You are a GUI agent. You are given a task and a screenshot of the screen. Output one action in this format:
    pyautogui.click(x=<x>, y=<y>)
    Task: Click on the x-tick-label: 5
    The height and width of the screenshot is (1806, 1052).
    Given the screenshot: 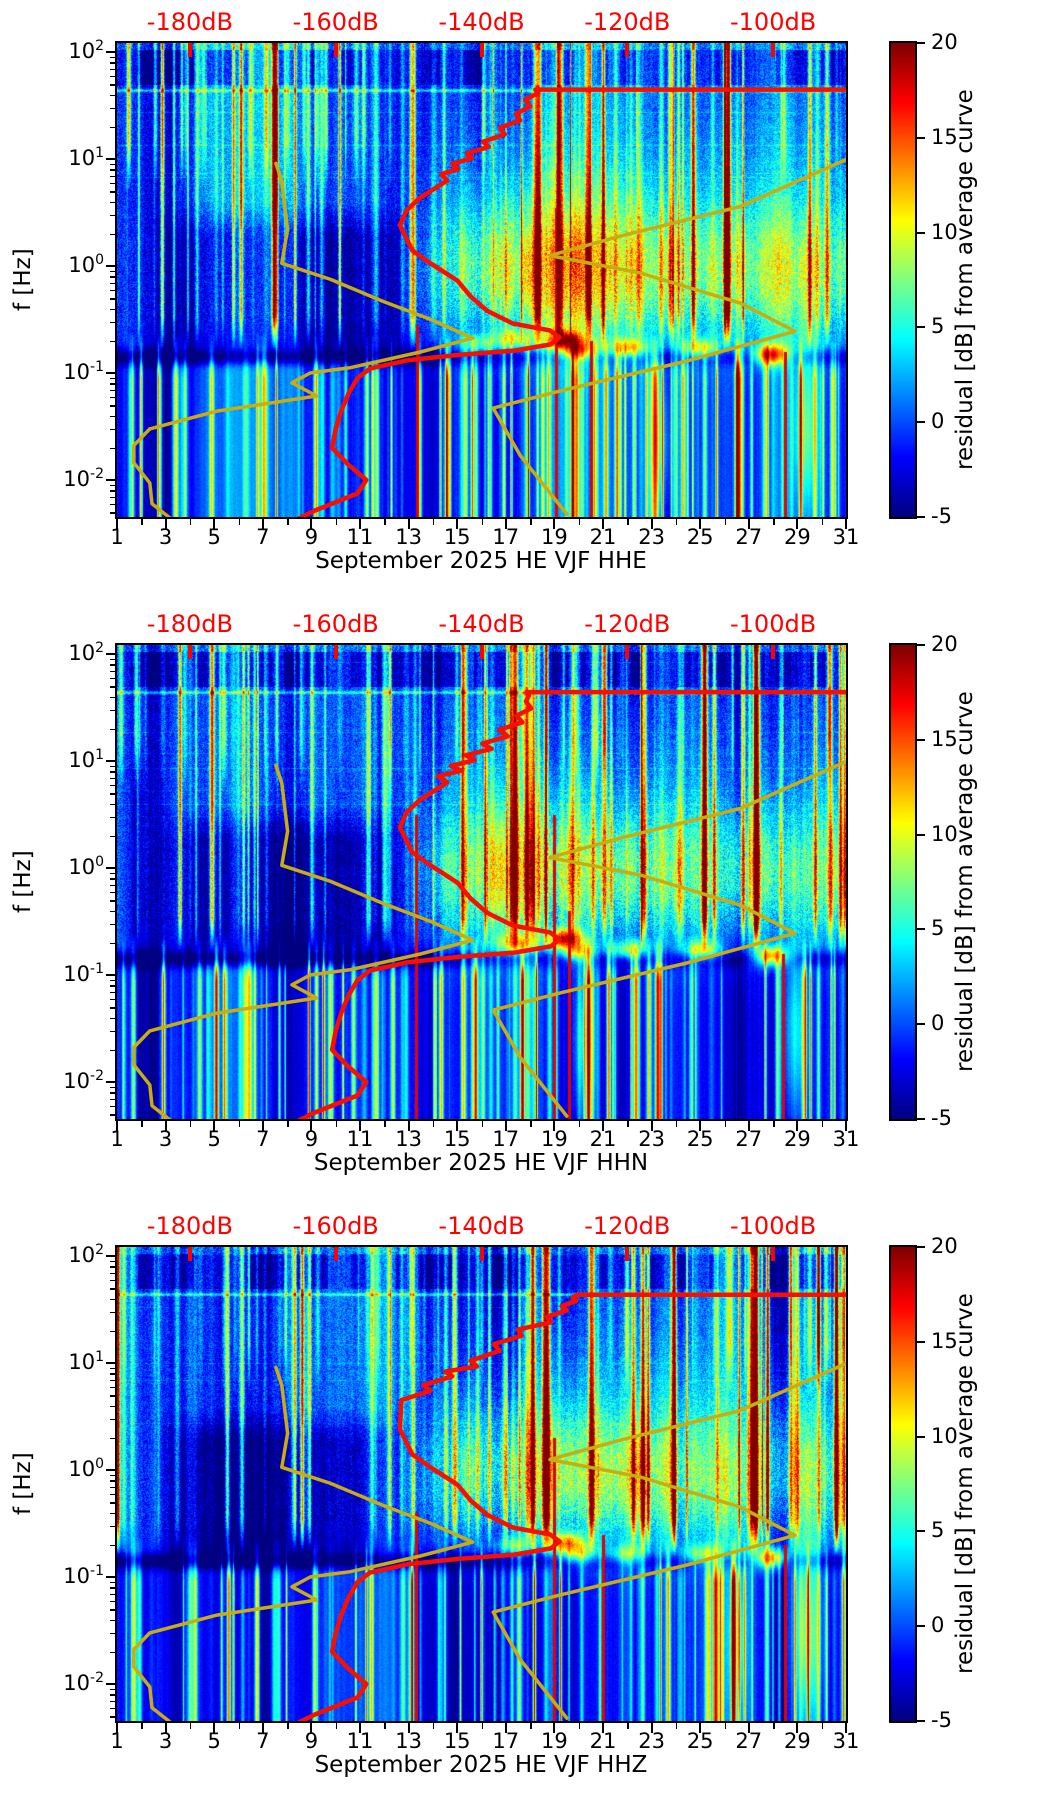 What is the action you would take?
    pyautogui.click(x=214, y=537)
    